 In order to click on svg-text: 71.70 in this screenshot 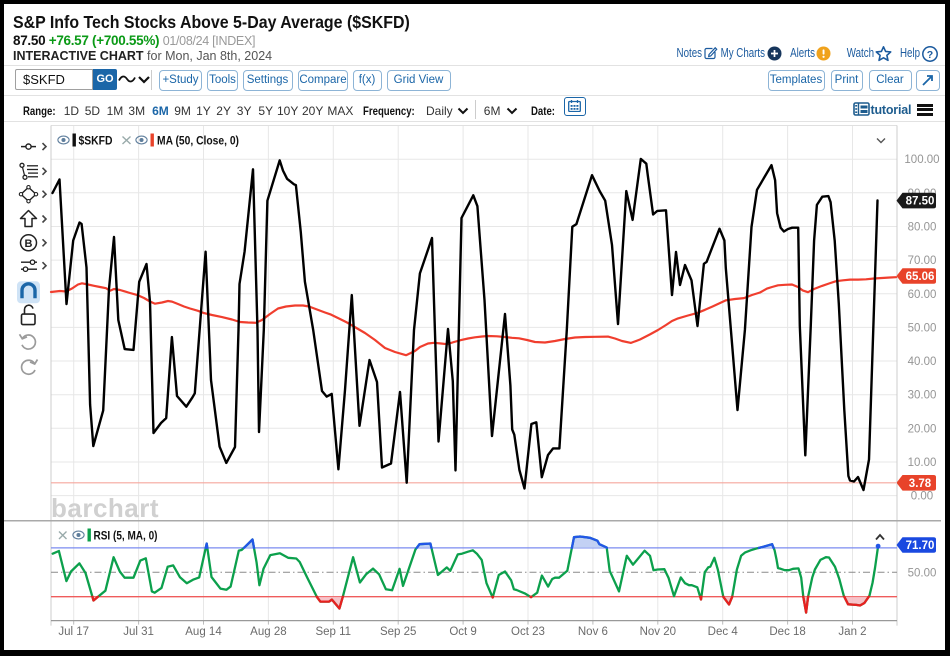, I will do `click(920, 546)`.